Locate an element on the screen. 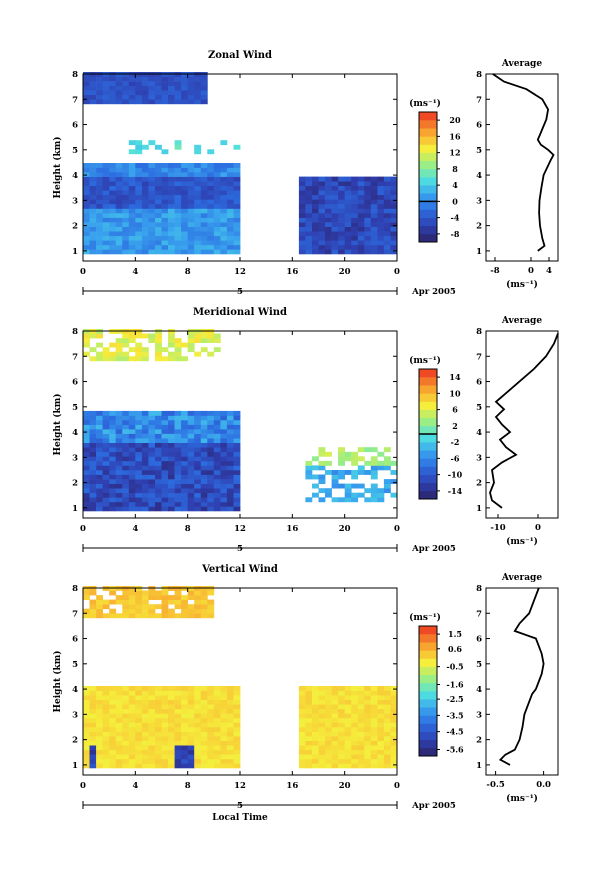 The image size is (610, 873). y-axis-label: Height (km) is located at coordinates (57, 167).